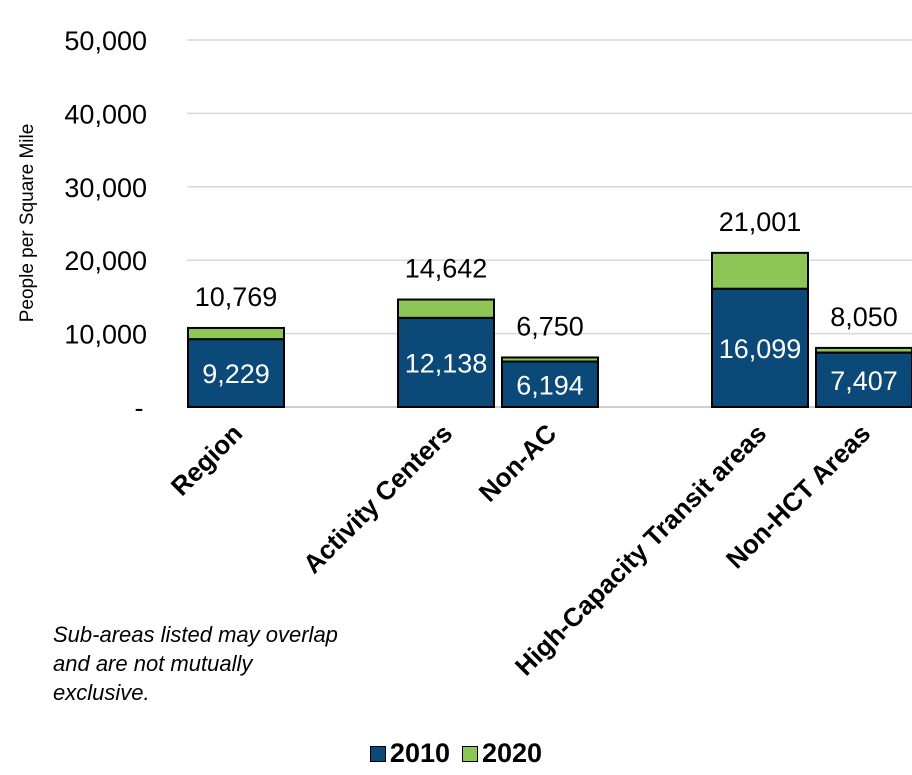  Describe the element at coordinates (207, 460) in the screenshot. I see `x-category-label: Region` at that location.